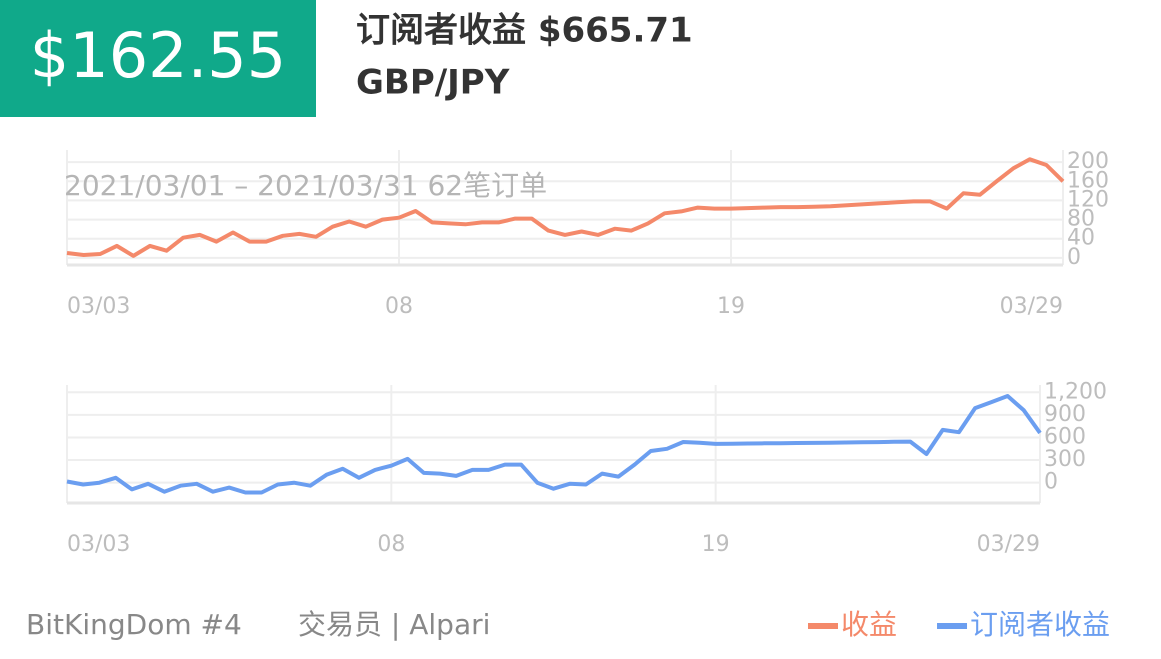  Describe the element at coordinates (1065, 436) in the screenshot. I see `y-tick-label: 600` at that location.